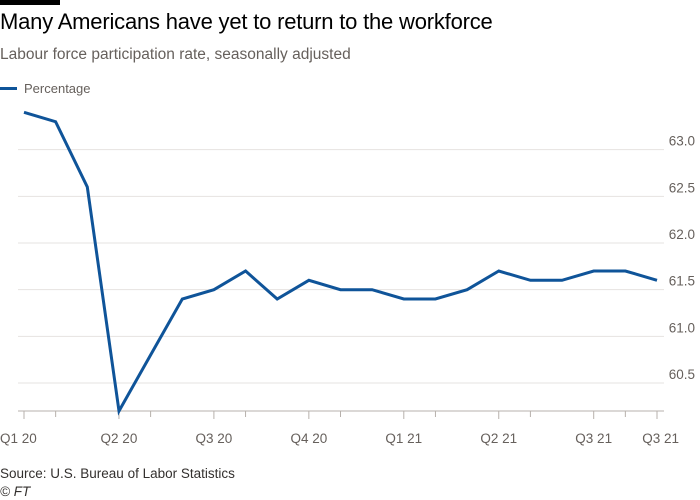 The image size is (700, 500). I want to click on source-note: Source: U.S. Bureau of Labor Statistics, so click(117, 473).